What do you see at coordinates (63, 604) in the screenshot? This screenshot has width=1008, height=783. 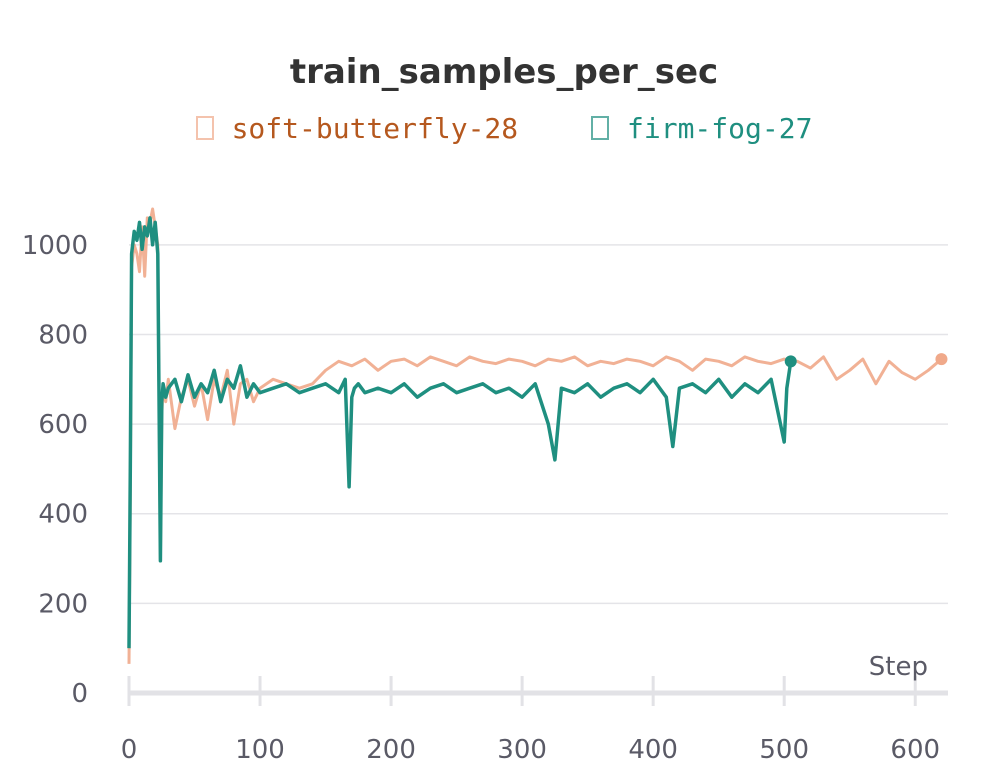 I see `y-tick-label: 200` at bounding box center [63, 604].